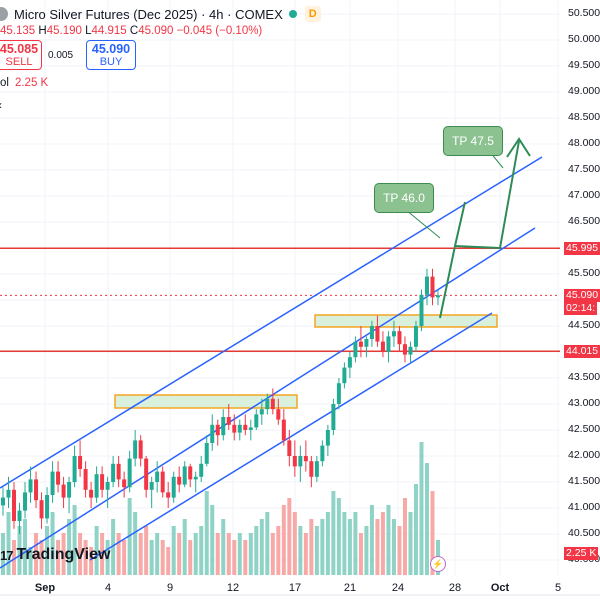 This screenshot has height=600, width=600. What do you see at coordinates (111, 55) in the screenshot?
I see `buy-button: 45.090 BUY` at bounding box center [111, 55].